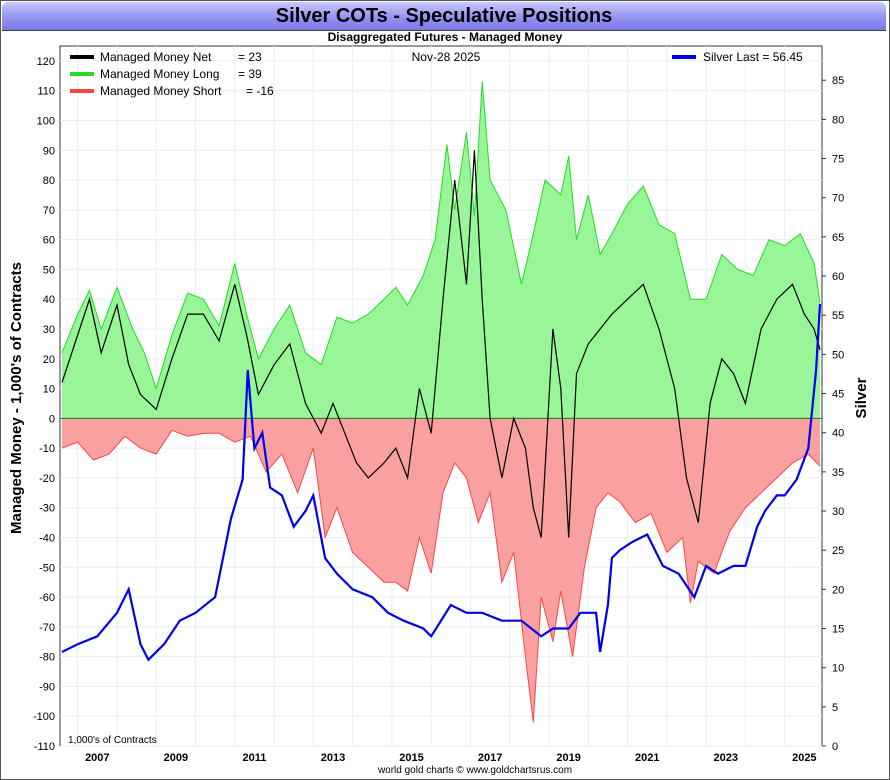  I want to click on y2-tick-label: 80, so click(838, 120).